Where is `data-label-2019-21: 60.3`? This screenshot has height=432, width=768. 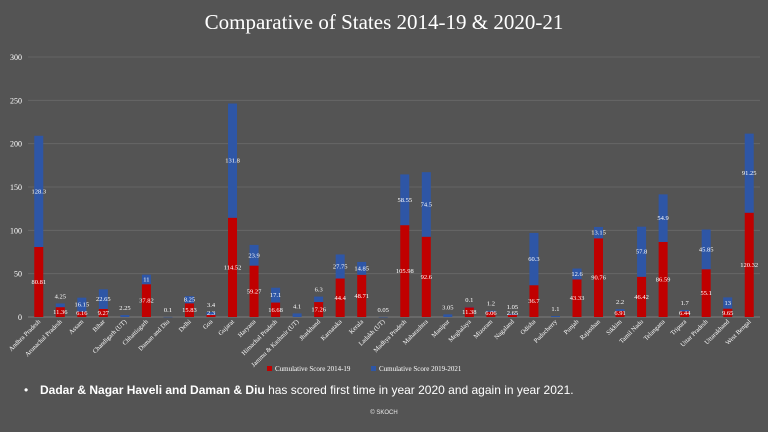 data-label-2019-21: 60.3 is located at coordinates (533, 259).